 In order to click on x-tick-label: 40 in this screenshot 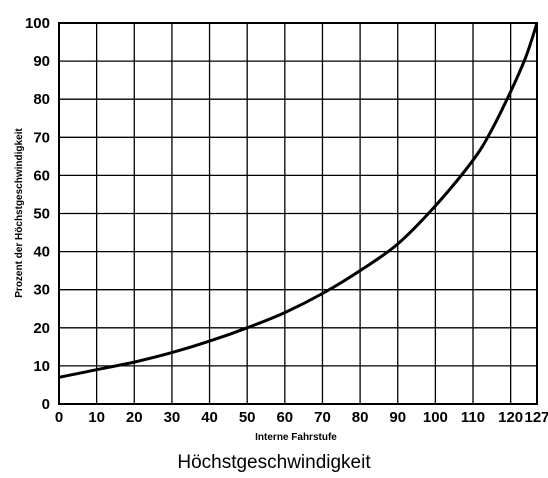, I will do `click(209, 417)`.